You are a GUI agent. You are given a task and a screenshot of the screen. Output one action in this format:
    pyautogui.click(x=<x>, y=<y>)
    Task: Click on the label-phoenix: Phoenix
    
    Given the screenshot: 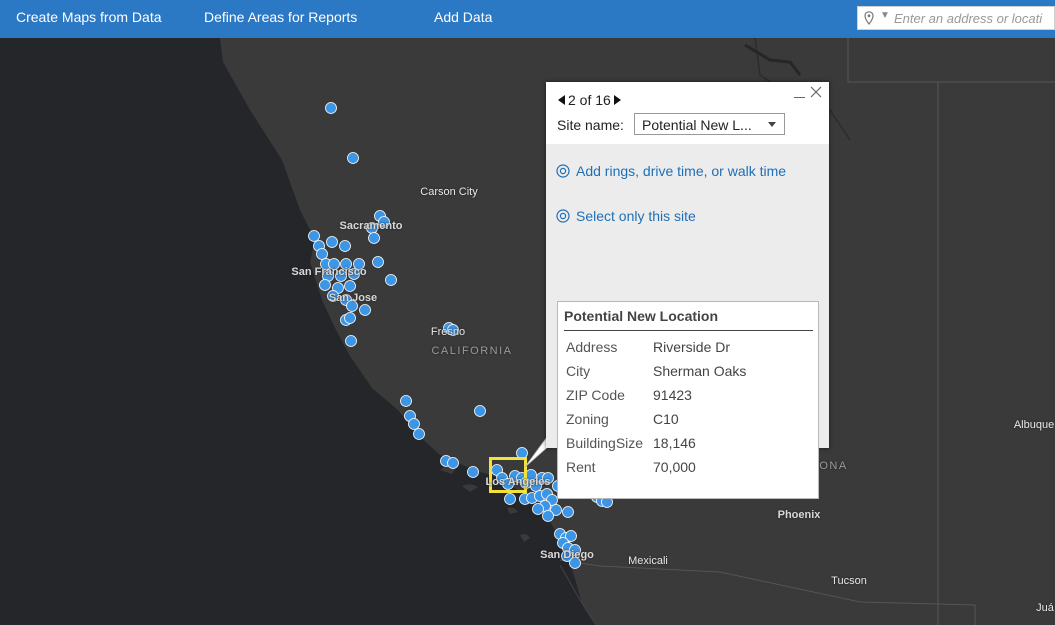 What is the action you would take?
    pyautogui.click(x=799, y=515)
    